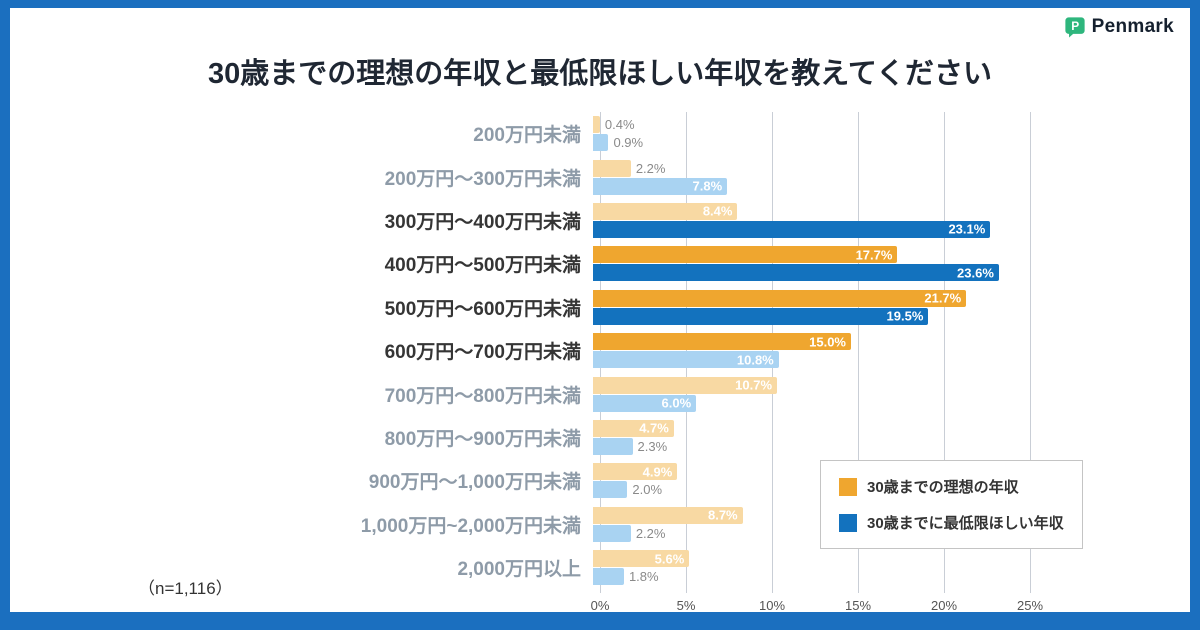  Describe the element at coordinates (808, 143) in the screenshot. I see `bar-line: 0.9%` at that location.